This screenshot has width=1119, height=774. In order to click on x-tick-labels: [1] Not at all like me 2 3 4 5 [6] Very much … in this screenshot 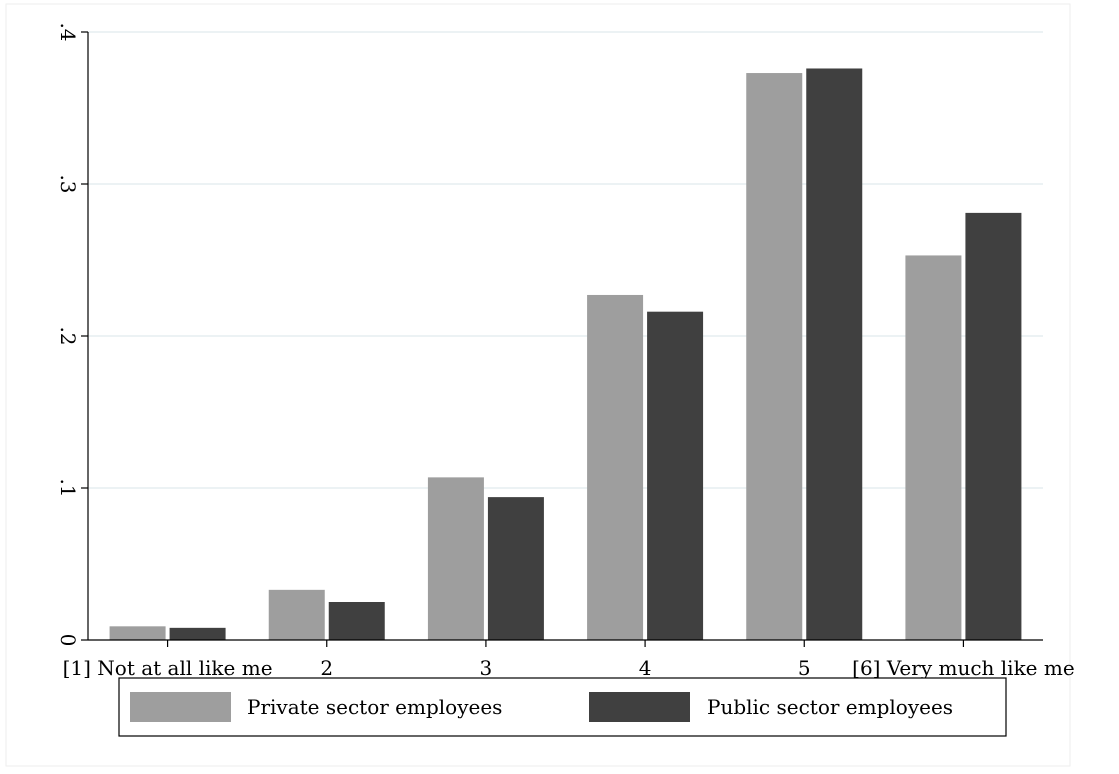, I will do `click(569, 668)`.